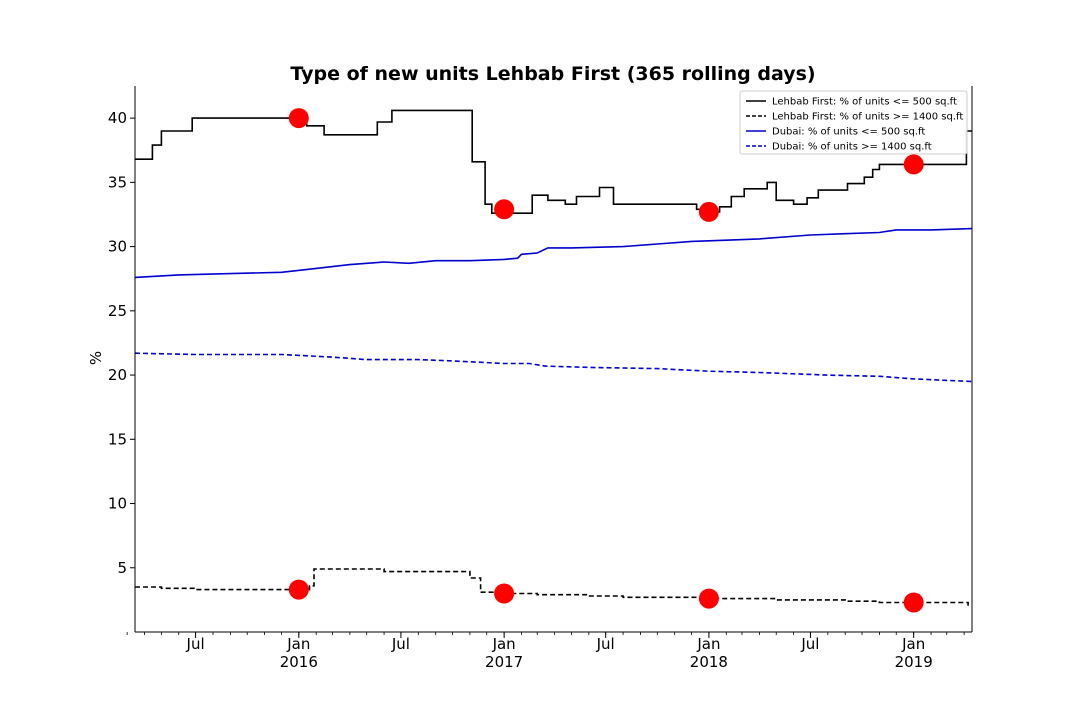 The width and height of the screenshot is (1080, 720). Describe the element at coordinates (117, 375) in the screenshot. I see `y-tick-label-20: 20` at that location.